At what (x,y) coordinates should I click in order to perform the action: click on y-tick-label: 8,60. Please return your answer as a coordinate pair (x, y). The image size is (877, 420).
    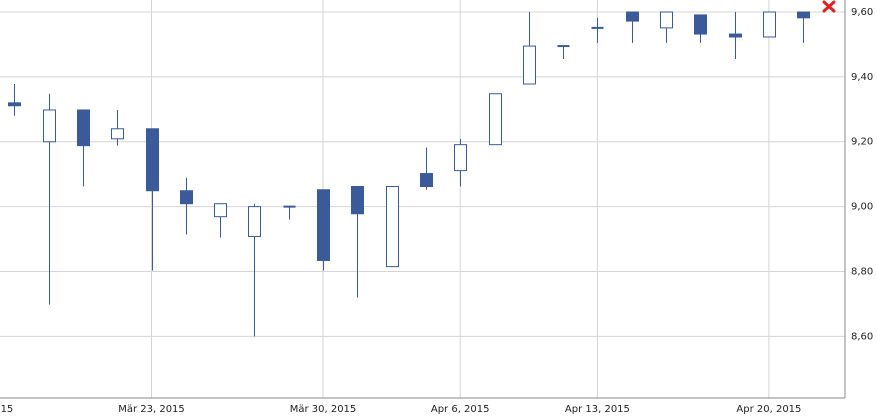
    Looking at the image, I should click on (862, 336).